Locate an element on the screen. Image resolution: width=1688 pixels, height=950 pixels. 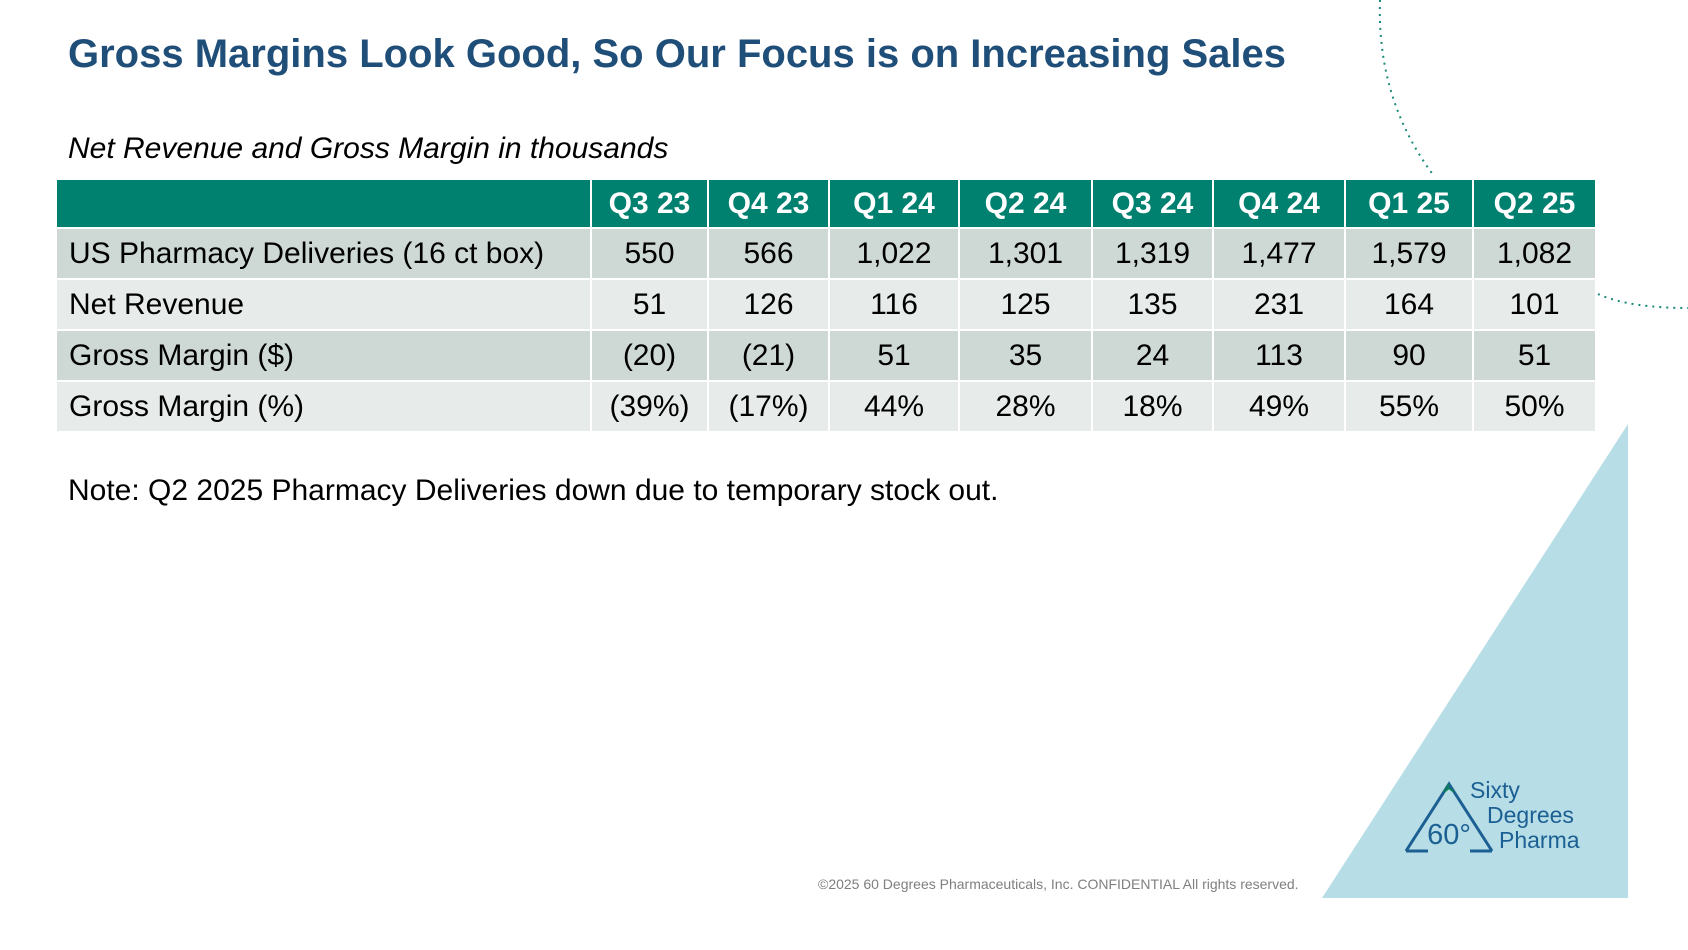
column-header: Q1 24 is located at coordinates (894, 203).